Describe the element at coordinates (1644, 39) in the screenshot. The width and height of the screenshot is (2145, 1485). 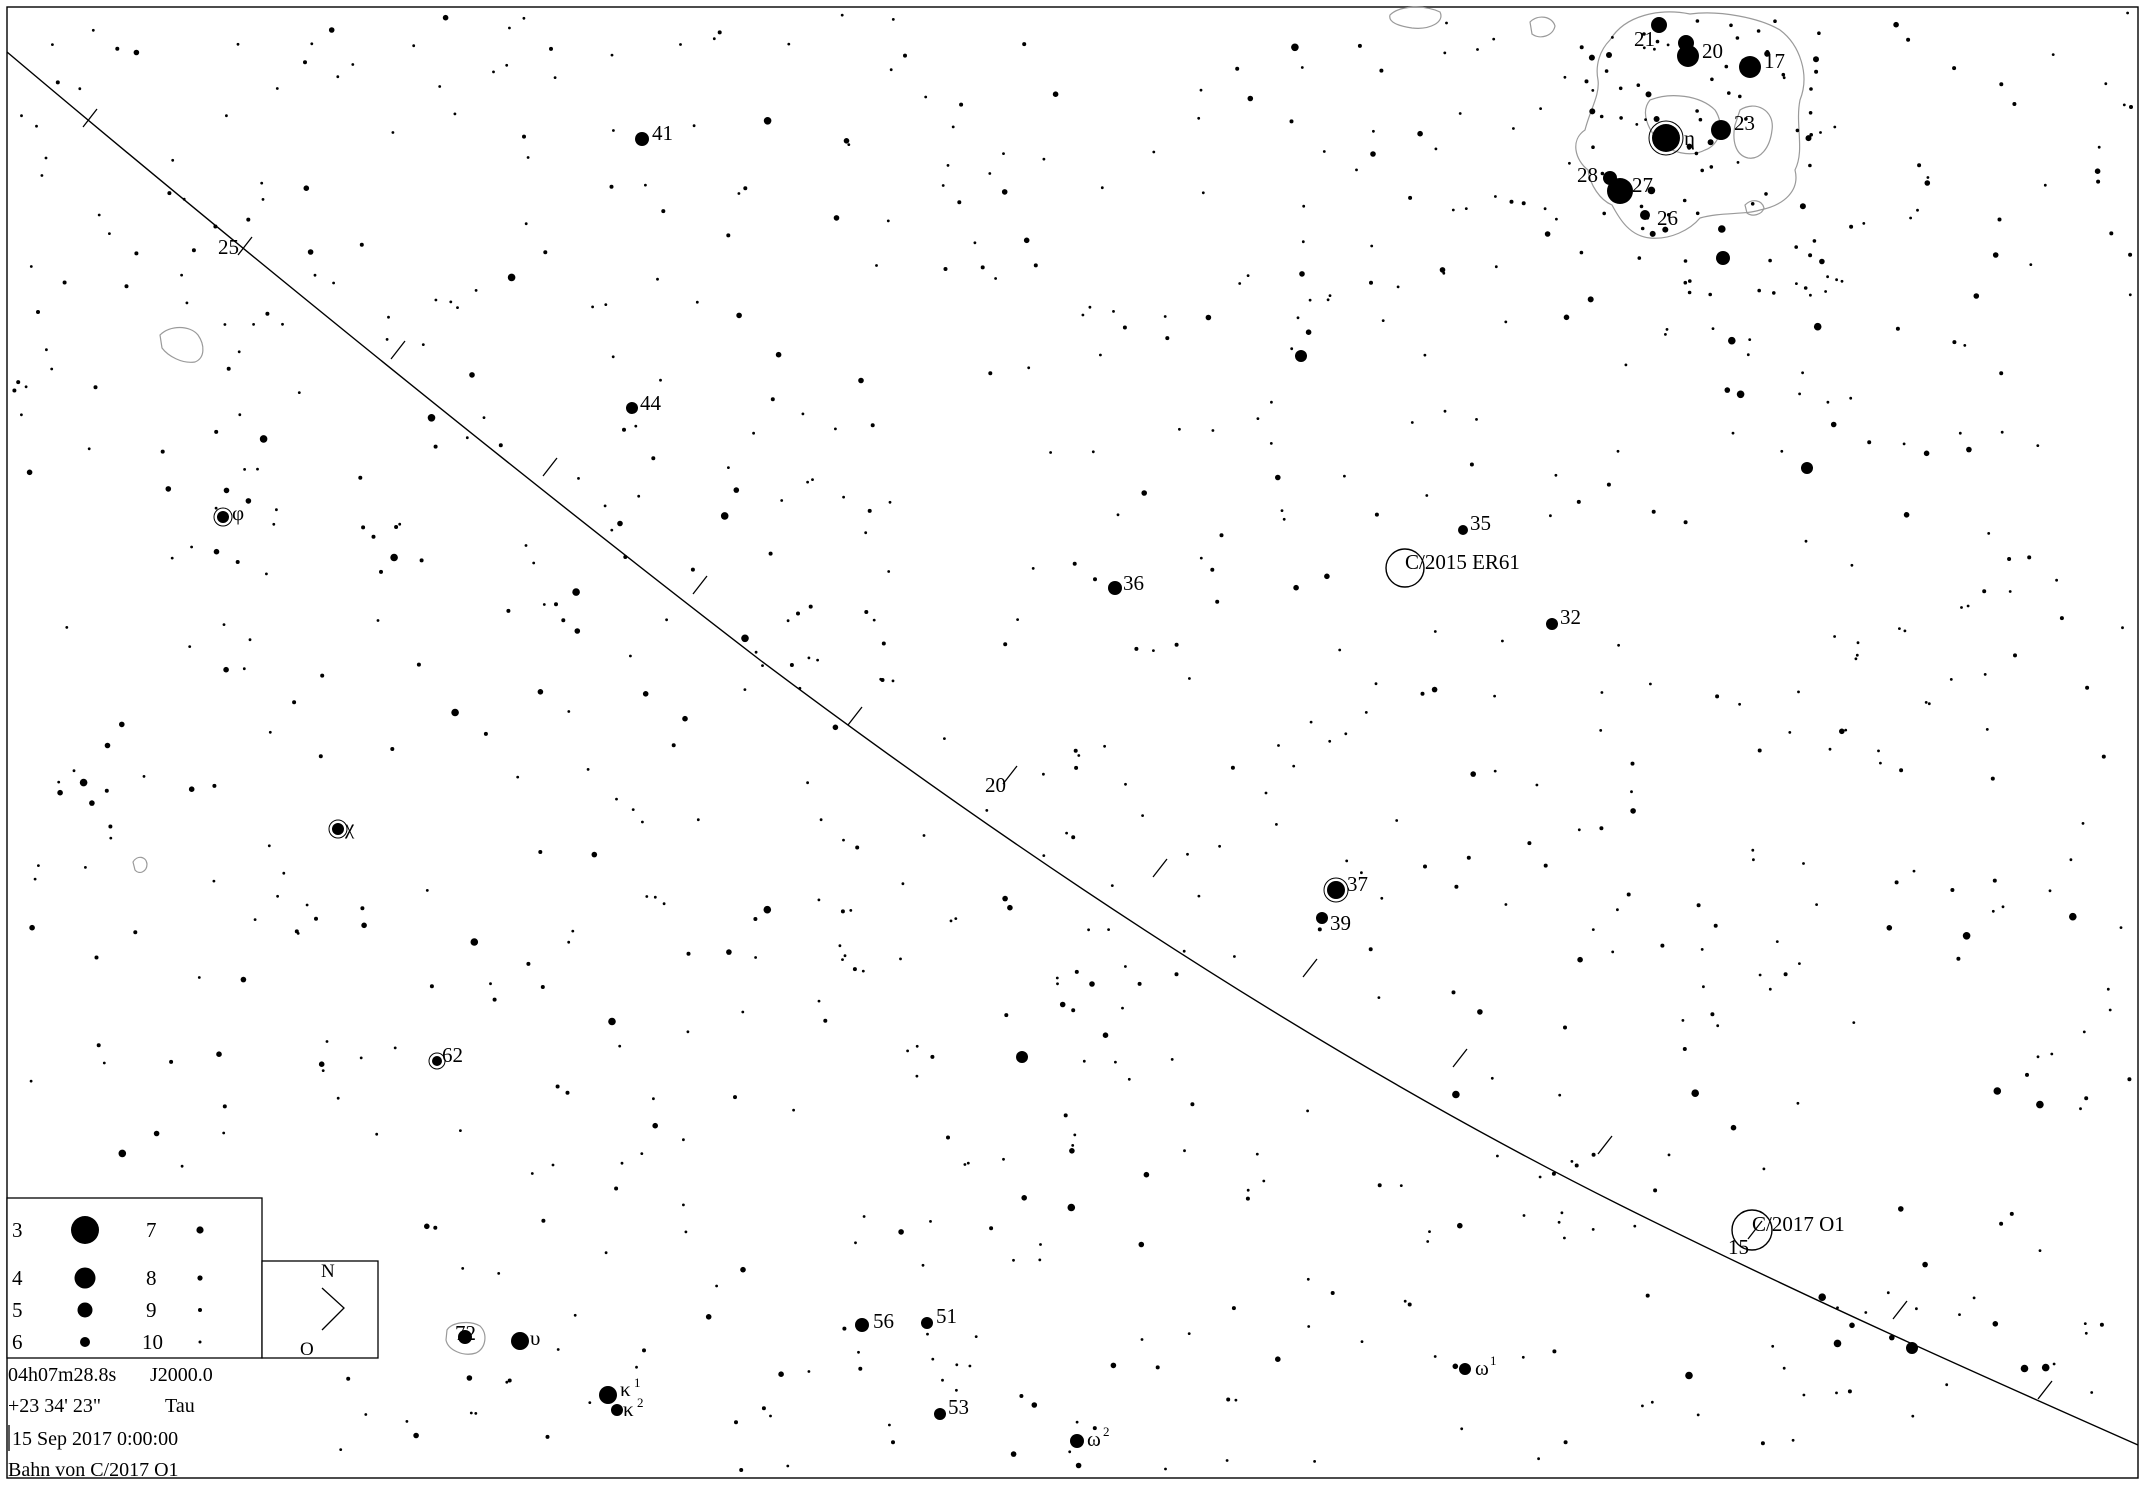
I see `star-label-21: 21` at that location.